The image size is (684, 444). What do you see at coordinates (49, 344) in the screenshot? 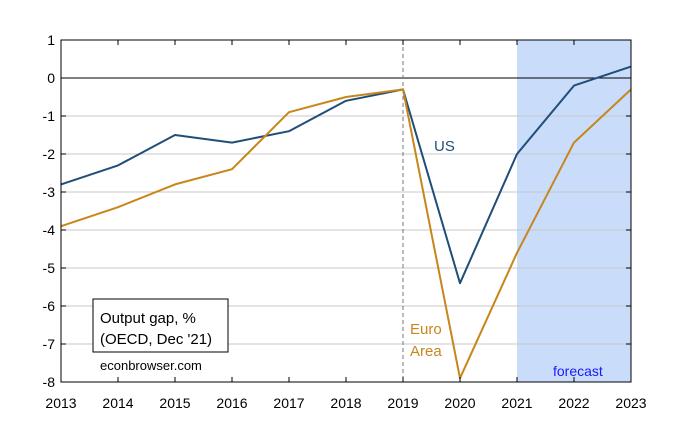
I see `y-tick-label: -7` at bounding box center [49, 344].